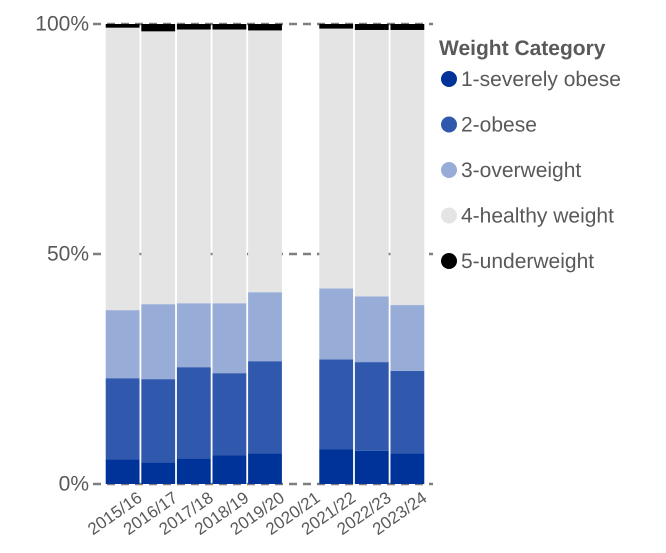  What do you see at coordinates (521, 170) in the screenshot?
I see `legend-label: 3-overweight` at bounding box center [521, 170].